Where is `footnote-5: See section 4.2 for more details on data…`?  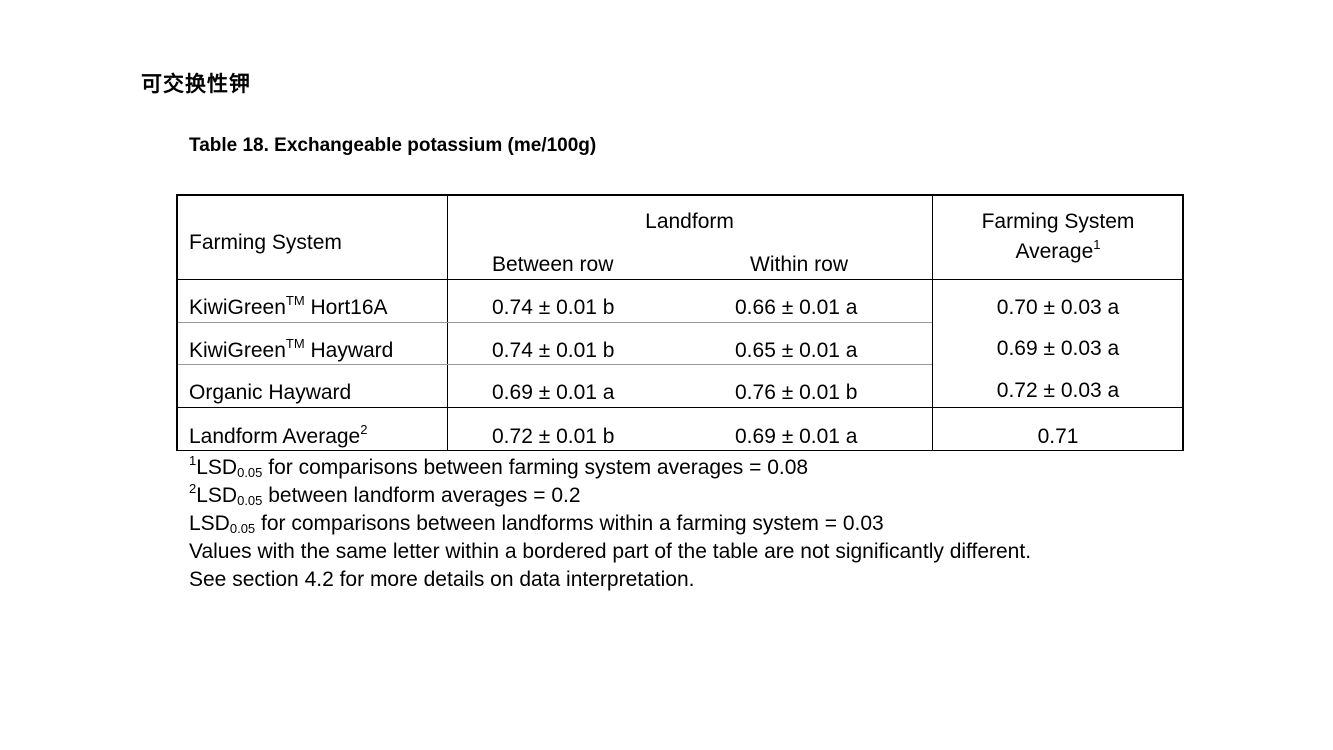
footnote-5: See section 4.2 for more details on data… is located at coordinates (442, 579).